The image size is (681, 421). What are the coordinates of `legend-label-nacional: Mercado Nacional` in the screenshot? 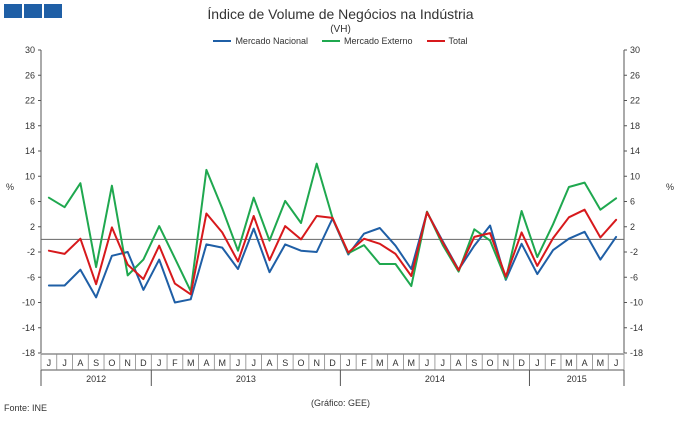 It's located at (271, 41).